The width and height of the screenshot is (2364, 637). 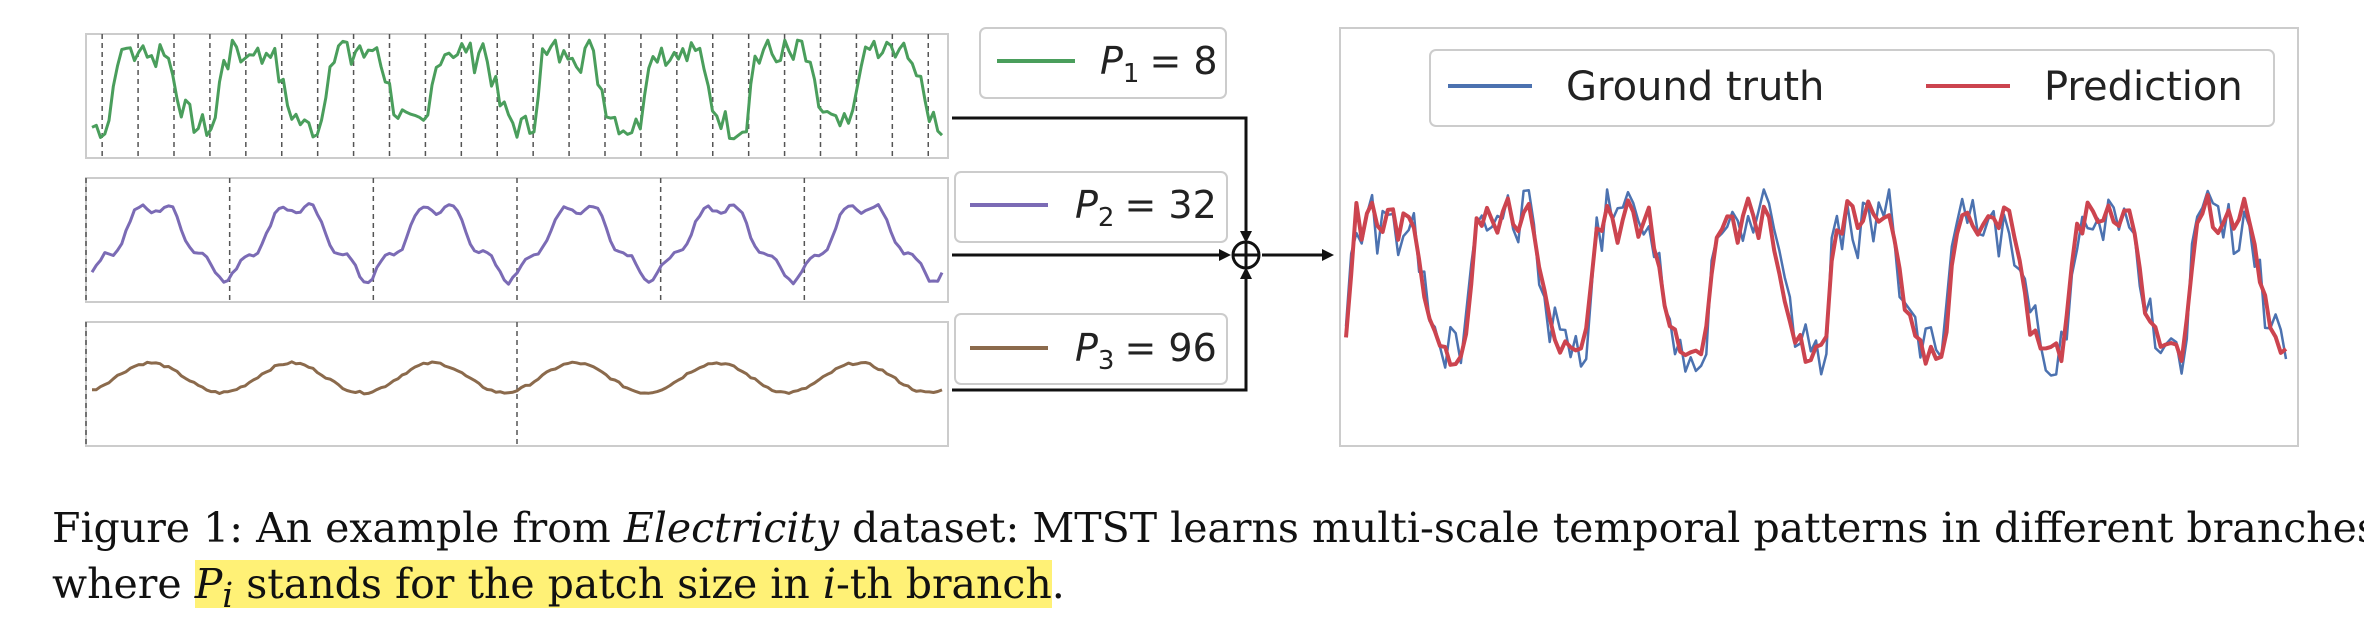 I want to click on svg-text:P1= 8: P1 = 8, so click(x=1159, y=64).